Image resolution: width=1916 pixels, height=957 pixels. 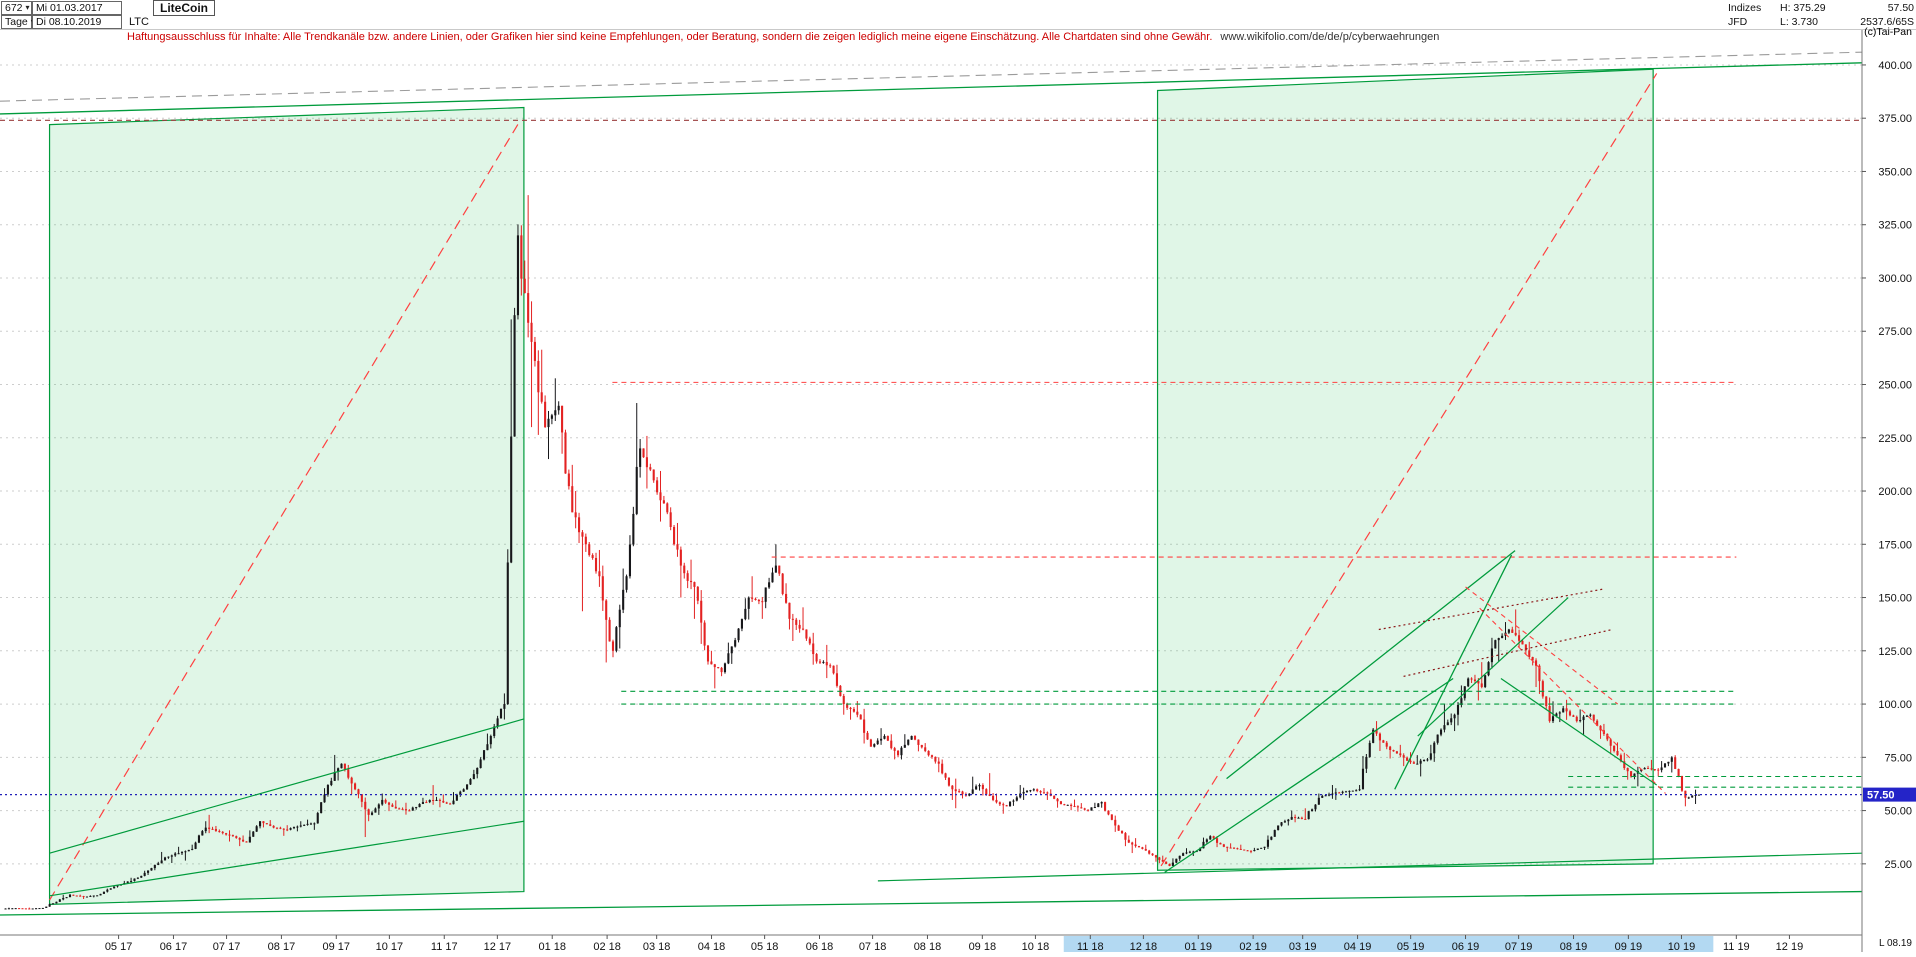 What do you see at coordinates (1895, 386) in the screenshot?
I see `svg-text: 250.00` at bounding box center [1895, 386].